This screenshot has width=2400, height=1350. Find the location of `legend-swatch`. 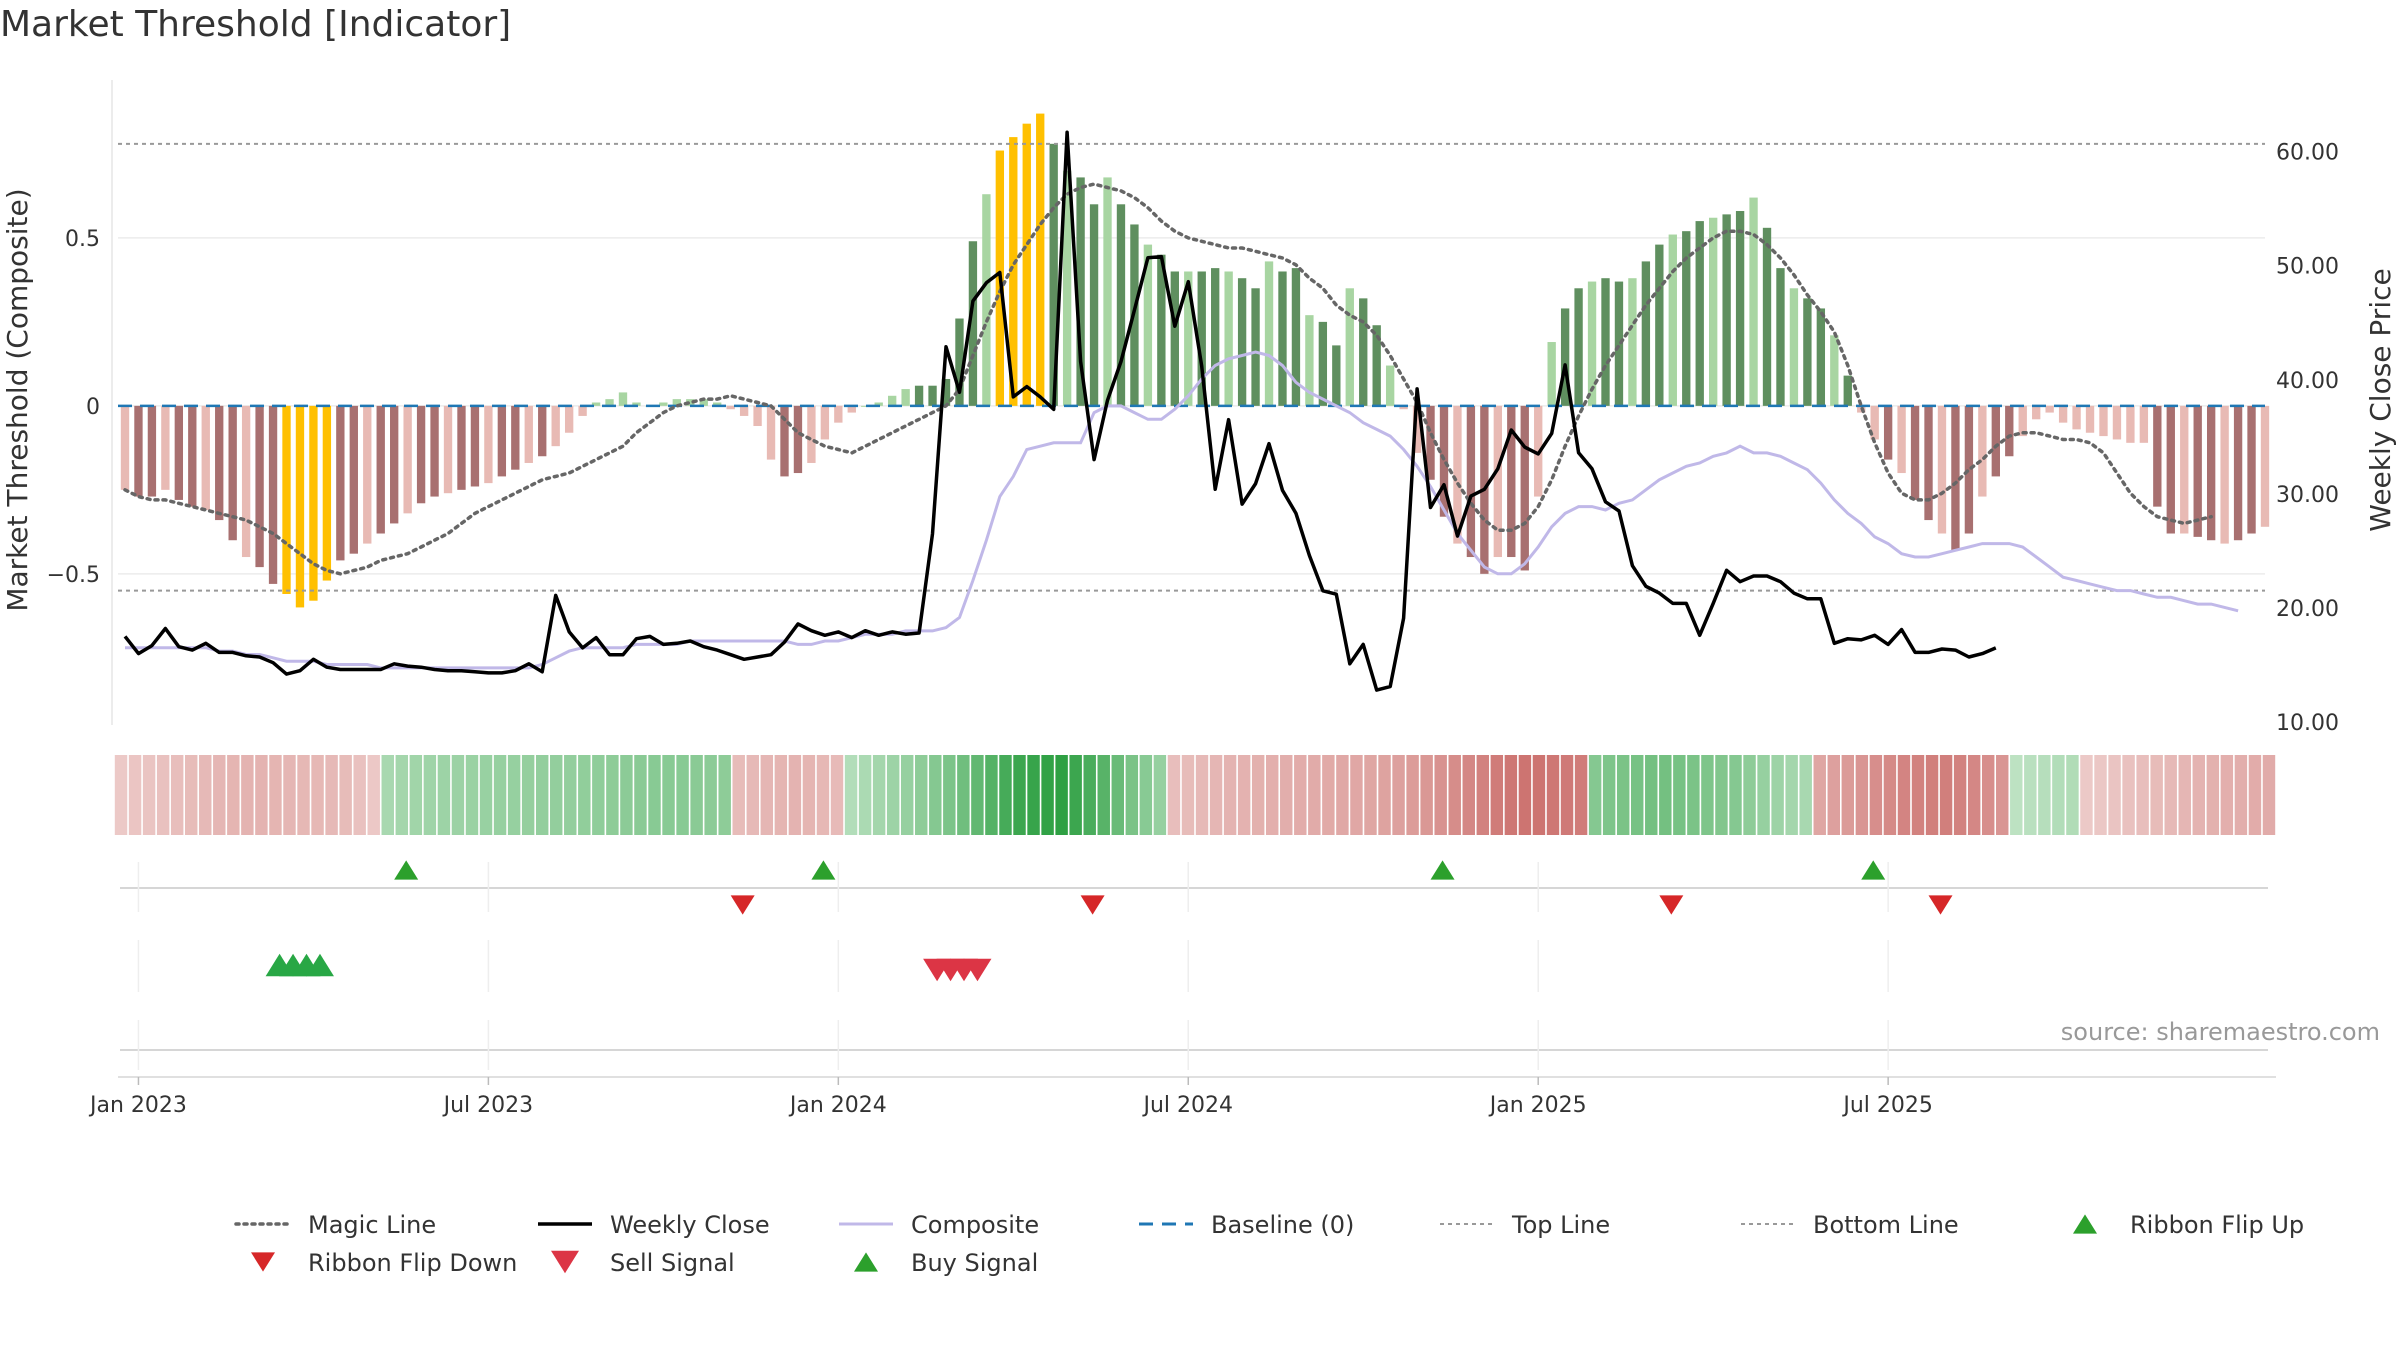

legend-swatch is located at coordinates (2085, 1224).